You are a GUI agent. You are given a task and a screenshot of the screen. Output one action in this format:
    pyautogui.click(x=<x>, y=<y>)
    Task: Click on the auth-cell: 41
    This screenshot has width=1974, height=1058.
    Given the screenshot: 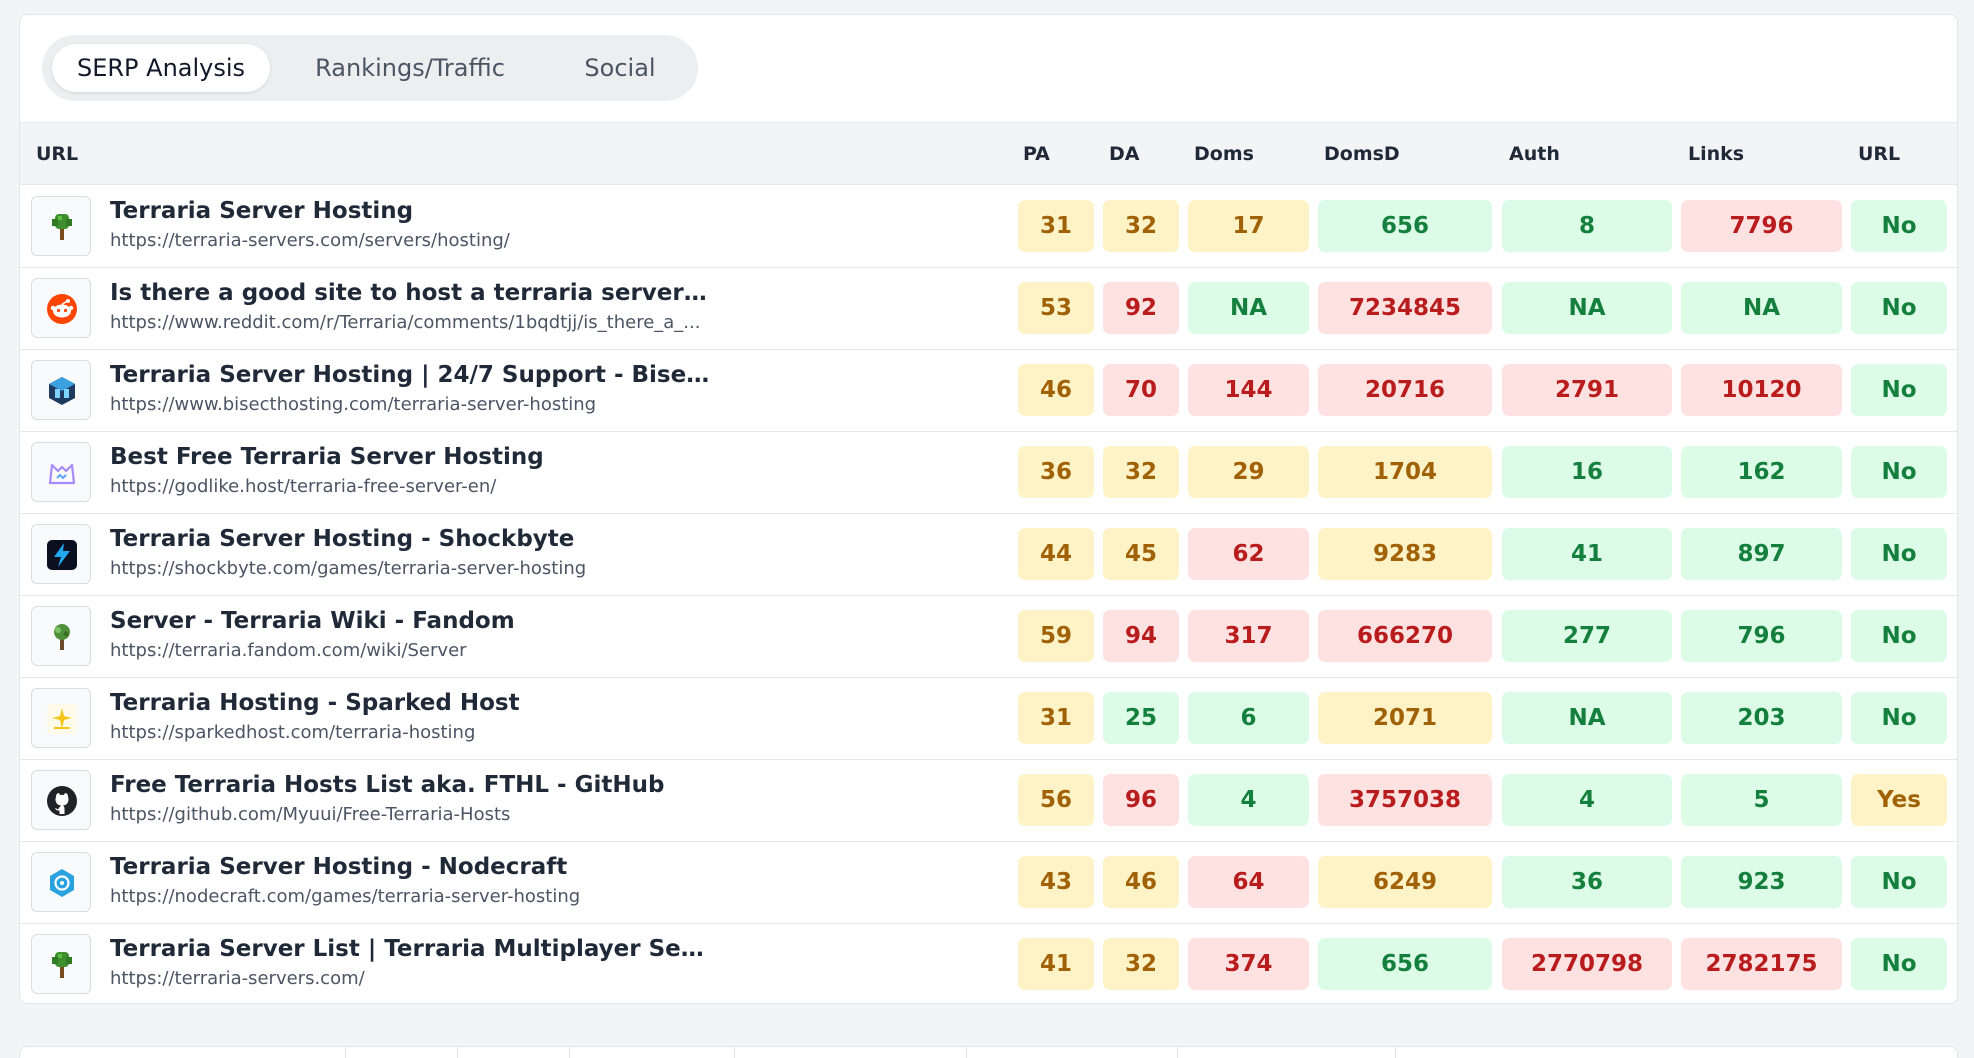 What is the action you would take?
    pyautogui.click(x=1587, y=554)
    